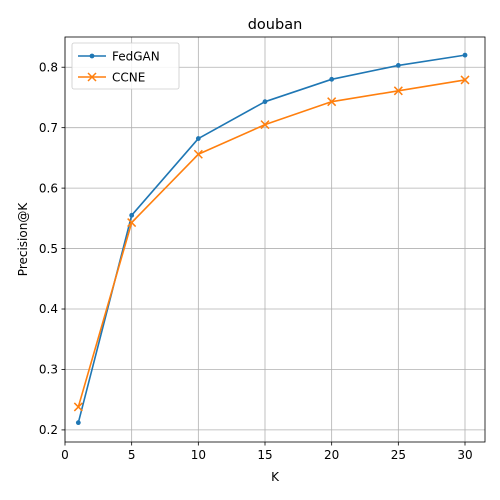 This screenshot has width=500, height=500. Describe the element at coordinates (198, 455) in the screenshot. I see `x-tick-label: 10` at that location.